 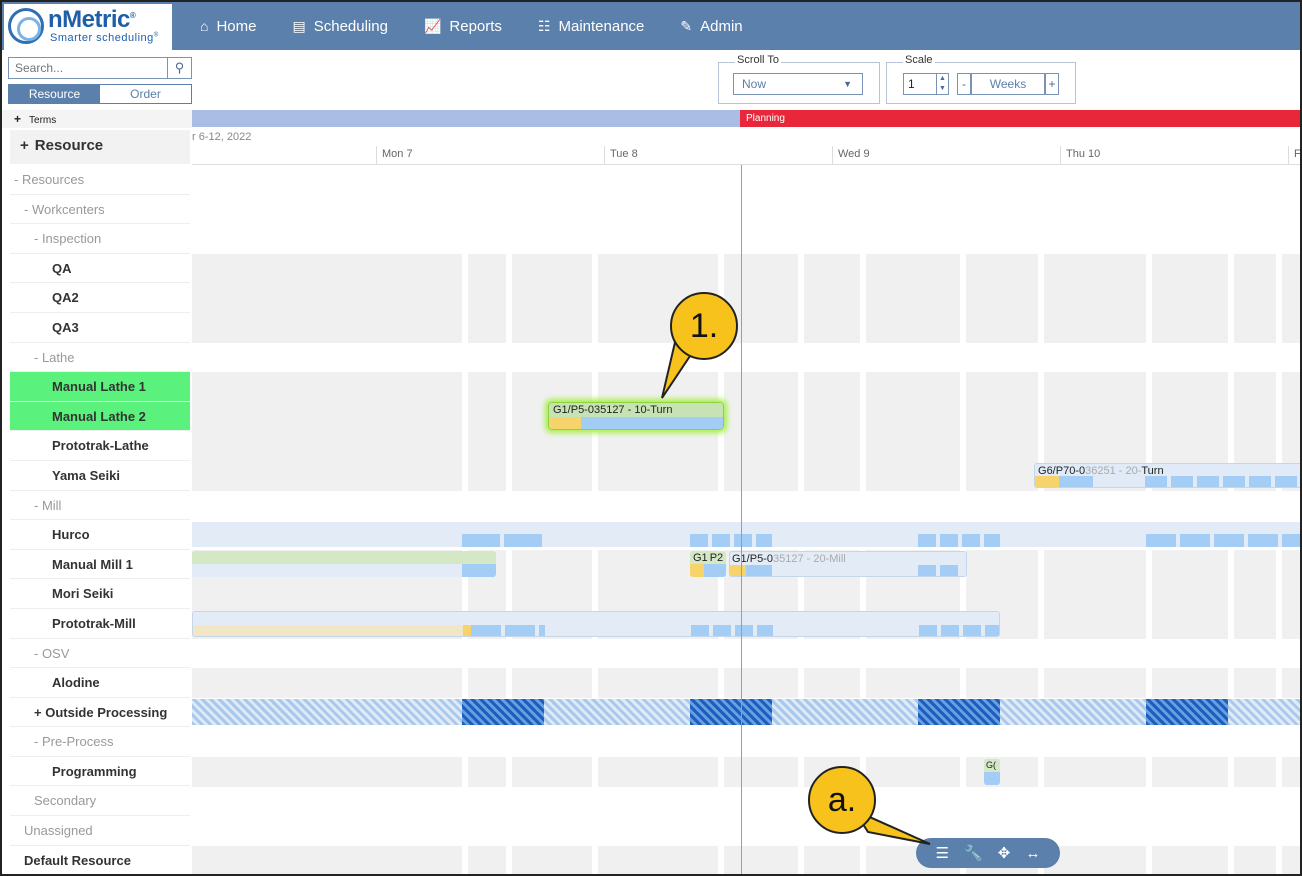 What do you see at coordinates (1052, 84) in the screenshot?
I see `scale-plus-button: +` at bounding box center [1052, 84].